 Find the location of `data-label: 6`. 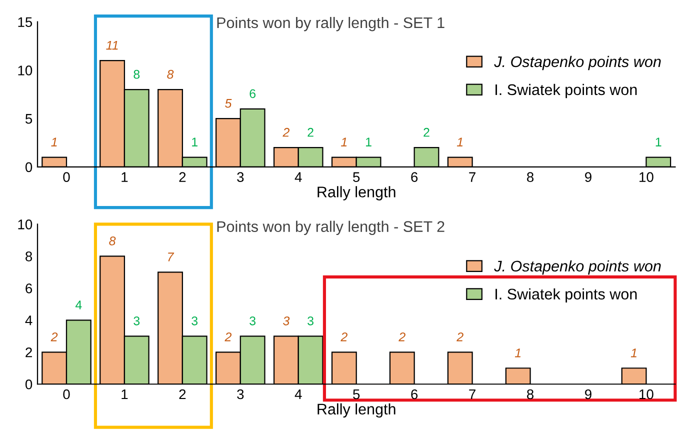

data-label: 6 is located at coordinates (253, 93).